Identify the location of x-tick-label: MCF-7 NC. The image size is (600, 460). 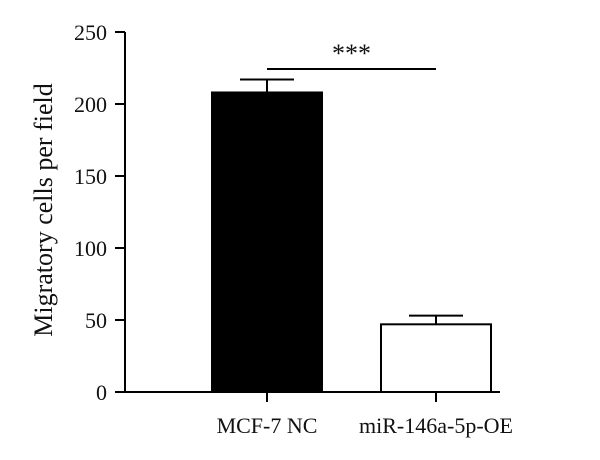
(267, 425).